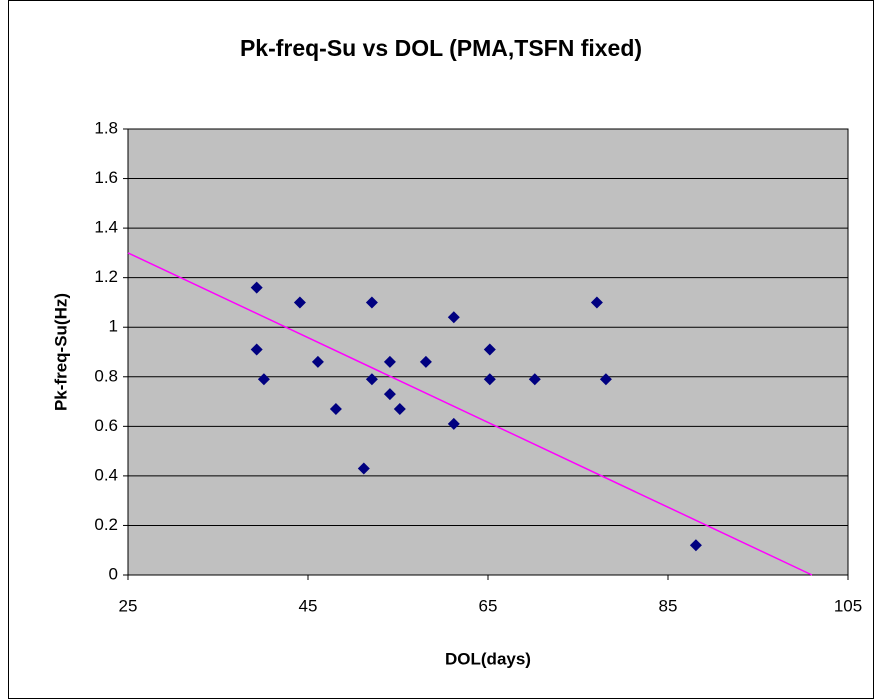  Describe the element at coordinates (113, 326) in the screenshot. I see `y-tick-label: 1` at that location.